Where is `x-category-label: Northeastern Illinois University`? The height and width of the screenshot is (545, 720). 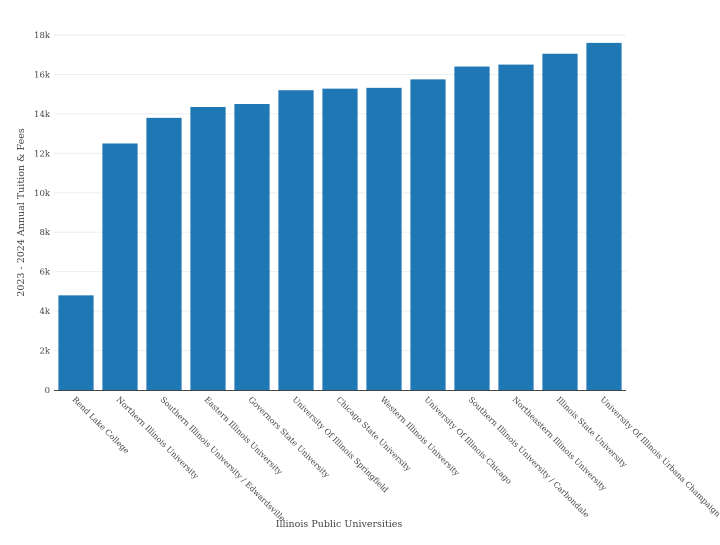
x-category-label: Northeastern Illinois University is located at coordinates (560, 444).